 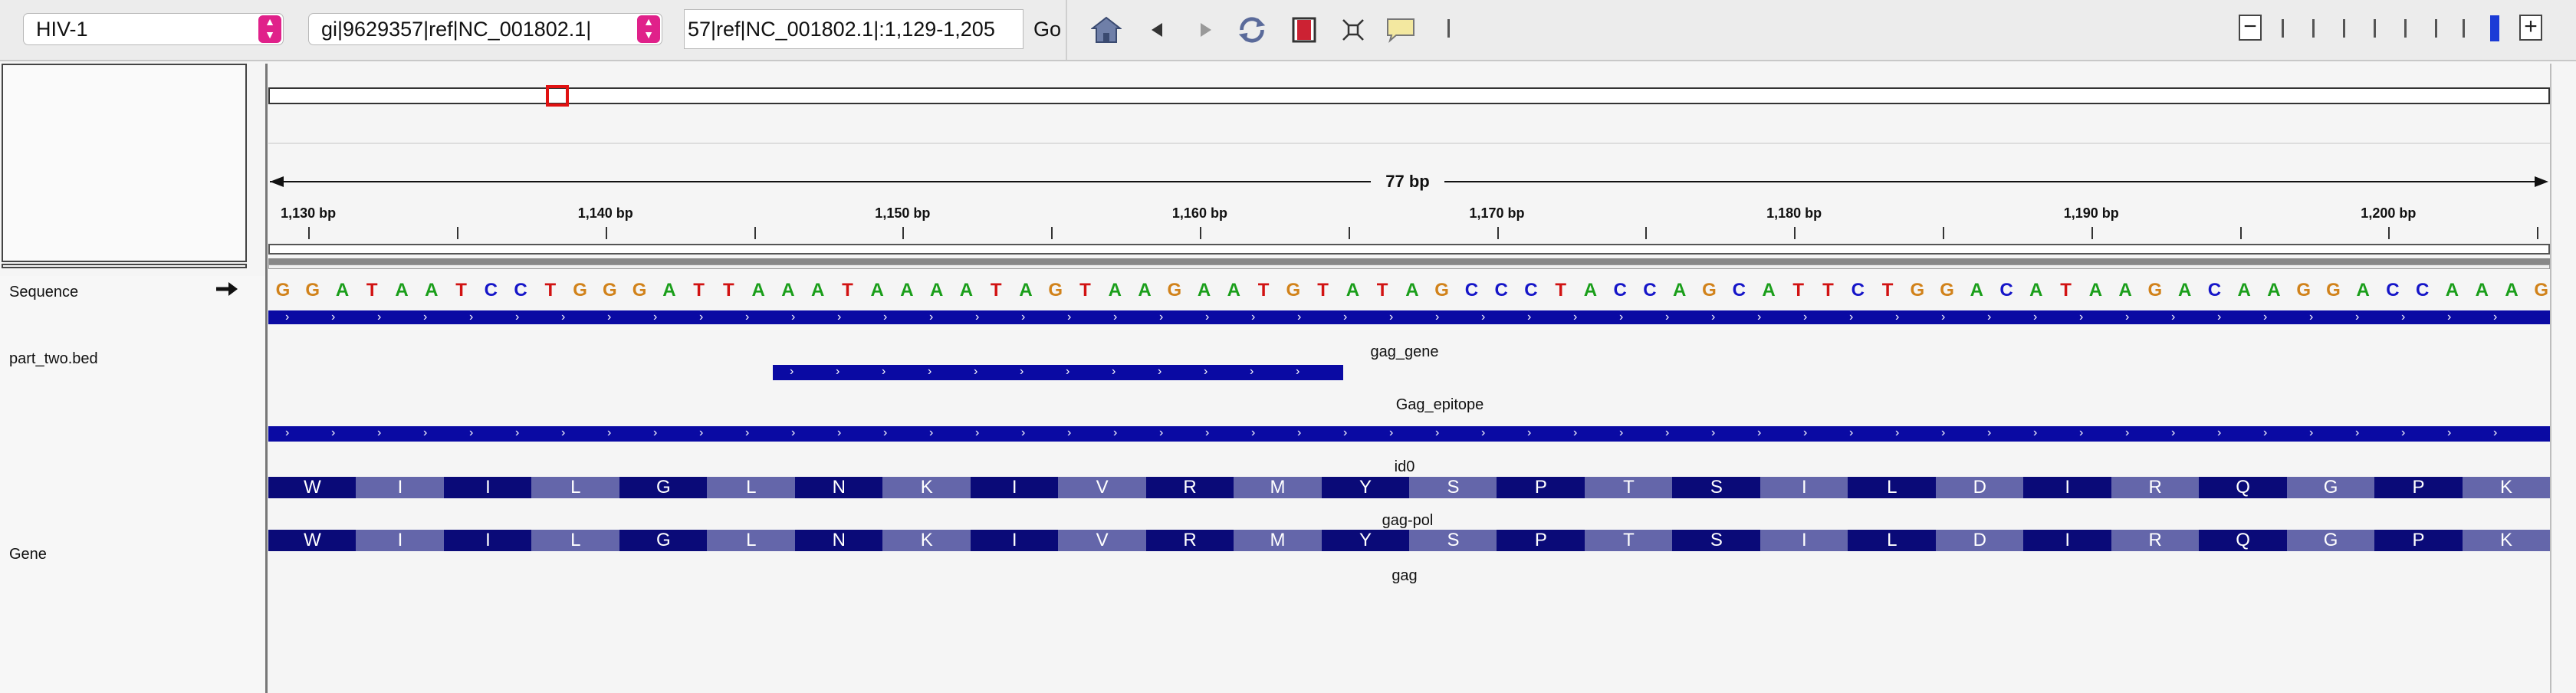 I want to click on chromosome-dropdown: gi|9629357|ref|NC_001802.1| ▲ ▼, so click(x=485, y=29).